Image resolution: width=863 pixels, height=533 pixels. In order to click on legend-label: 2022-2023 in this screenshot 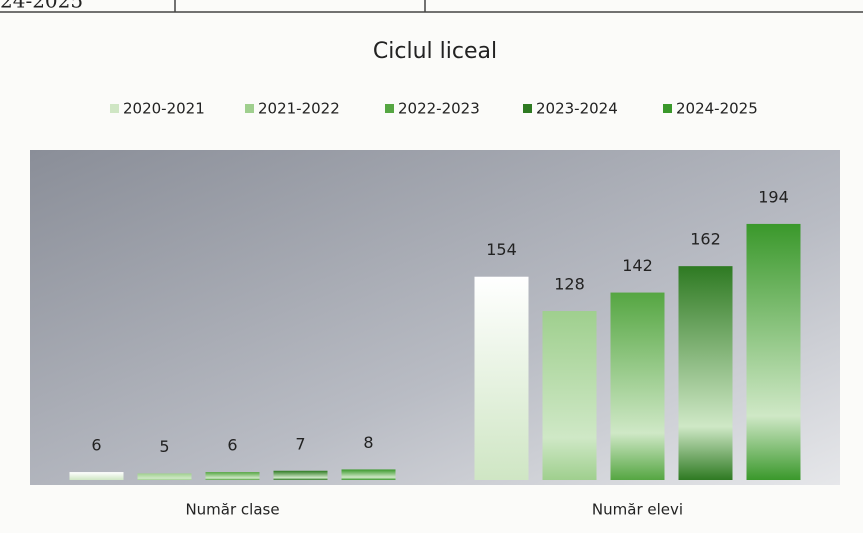, I will do `click(439, 109)`.